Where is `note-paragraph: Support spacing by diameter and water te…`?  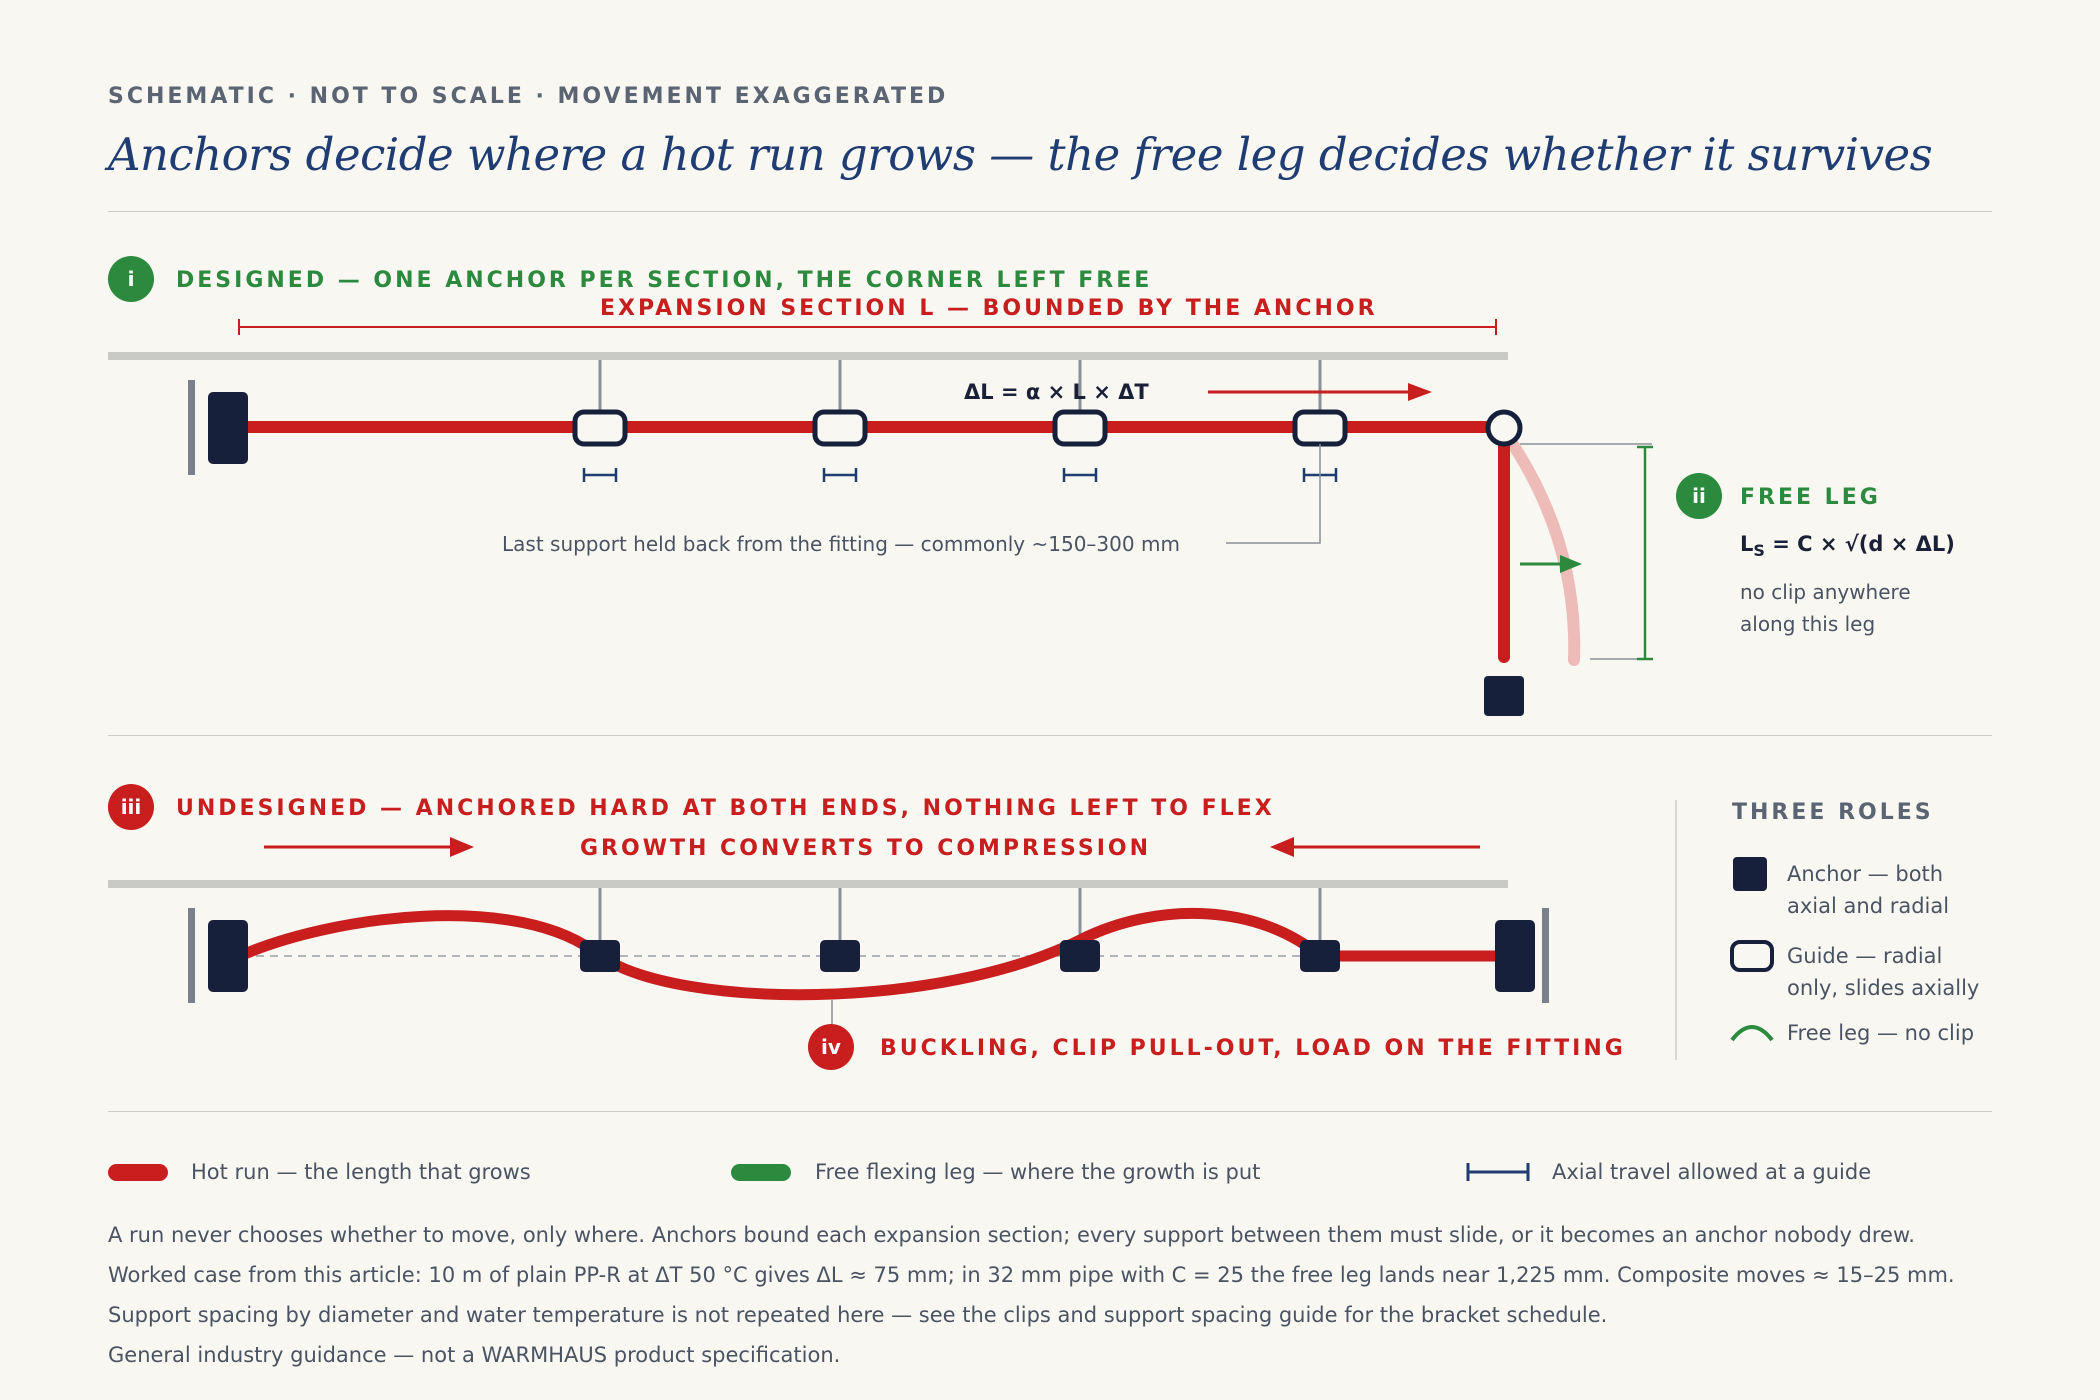 note-paragraph: Support spacing by diameter and water te… is located at coordinates (858, 1315).